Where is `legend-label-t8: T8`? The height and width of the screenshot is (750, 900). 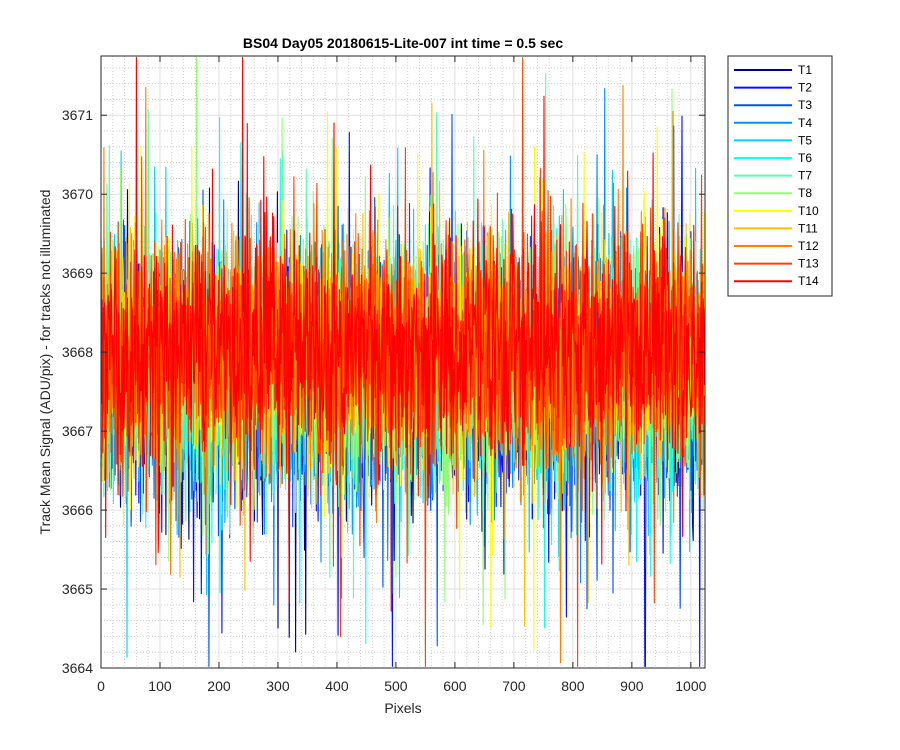 legend-label-t8: T8 is located at coordinates (805, 193).